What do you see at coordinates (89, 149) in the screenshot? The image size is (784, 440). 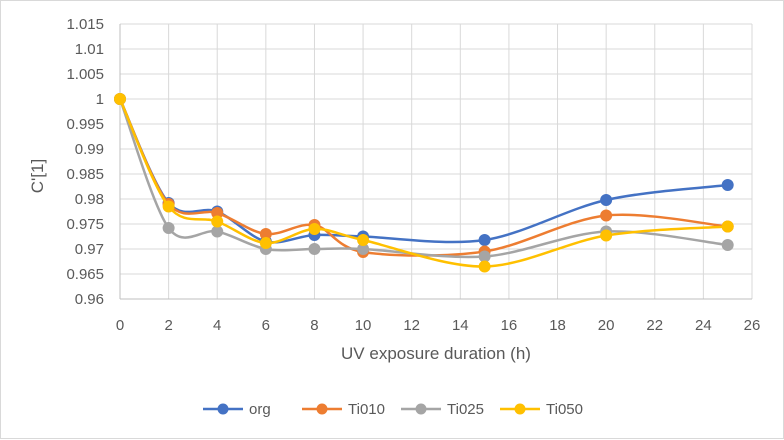 I see `y-tick-label: 0.99` at bounding box center [89, 149].